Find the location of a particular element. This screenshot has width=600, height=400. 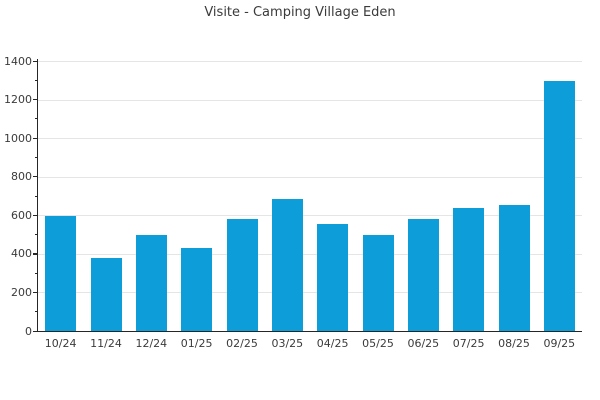

x-tick-label: 06/25 is located at coordinates (423, 343).